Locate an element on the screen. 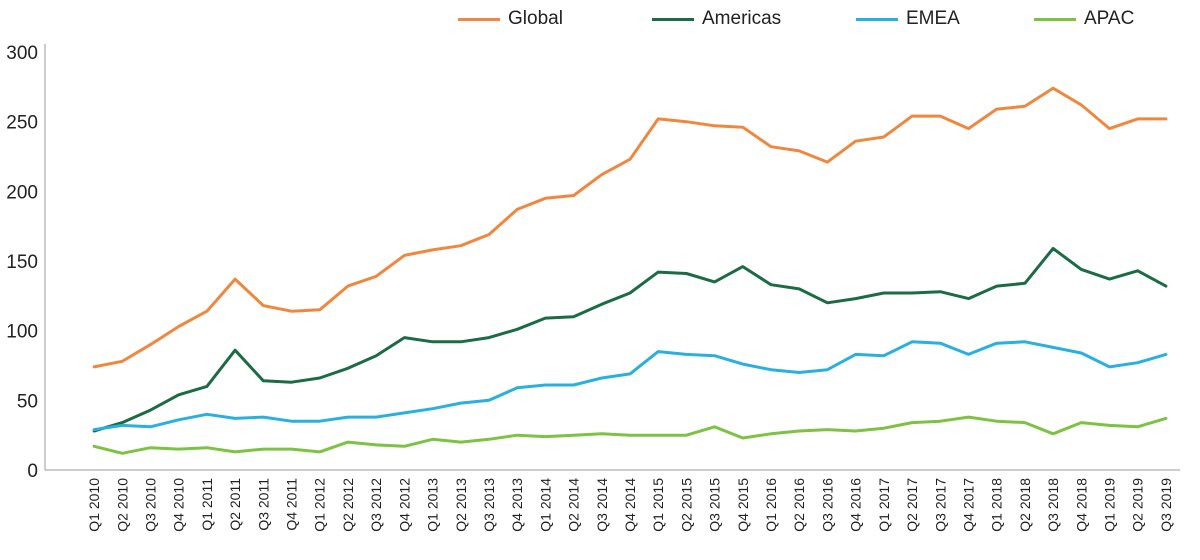  y-tick-label: 50 is located at coordinates (27, 401).